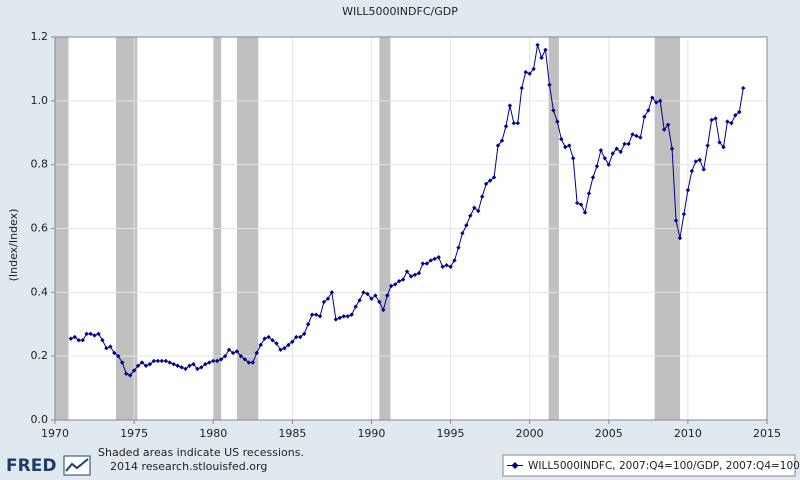 The width and height of the screenshot is (800, 480). Describe the element at coordinates (451, 433) in the screenshot. I see `x-tick-label: 1995` at that location.